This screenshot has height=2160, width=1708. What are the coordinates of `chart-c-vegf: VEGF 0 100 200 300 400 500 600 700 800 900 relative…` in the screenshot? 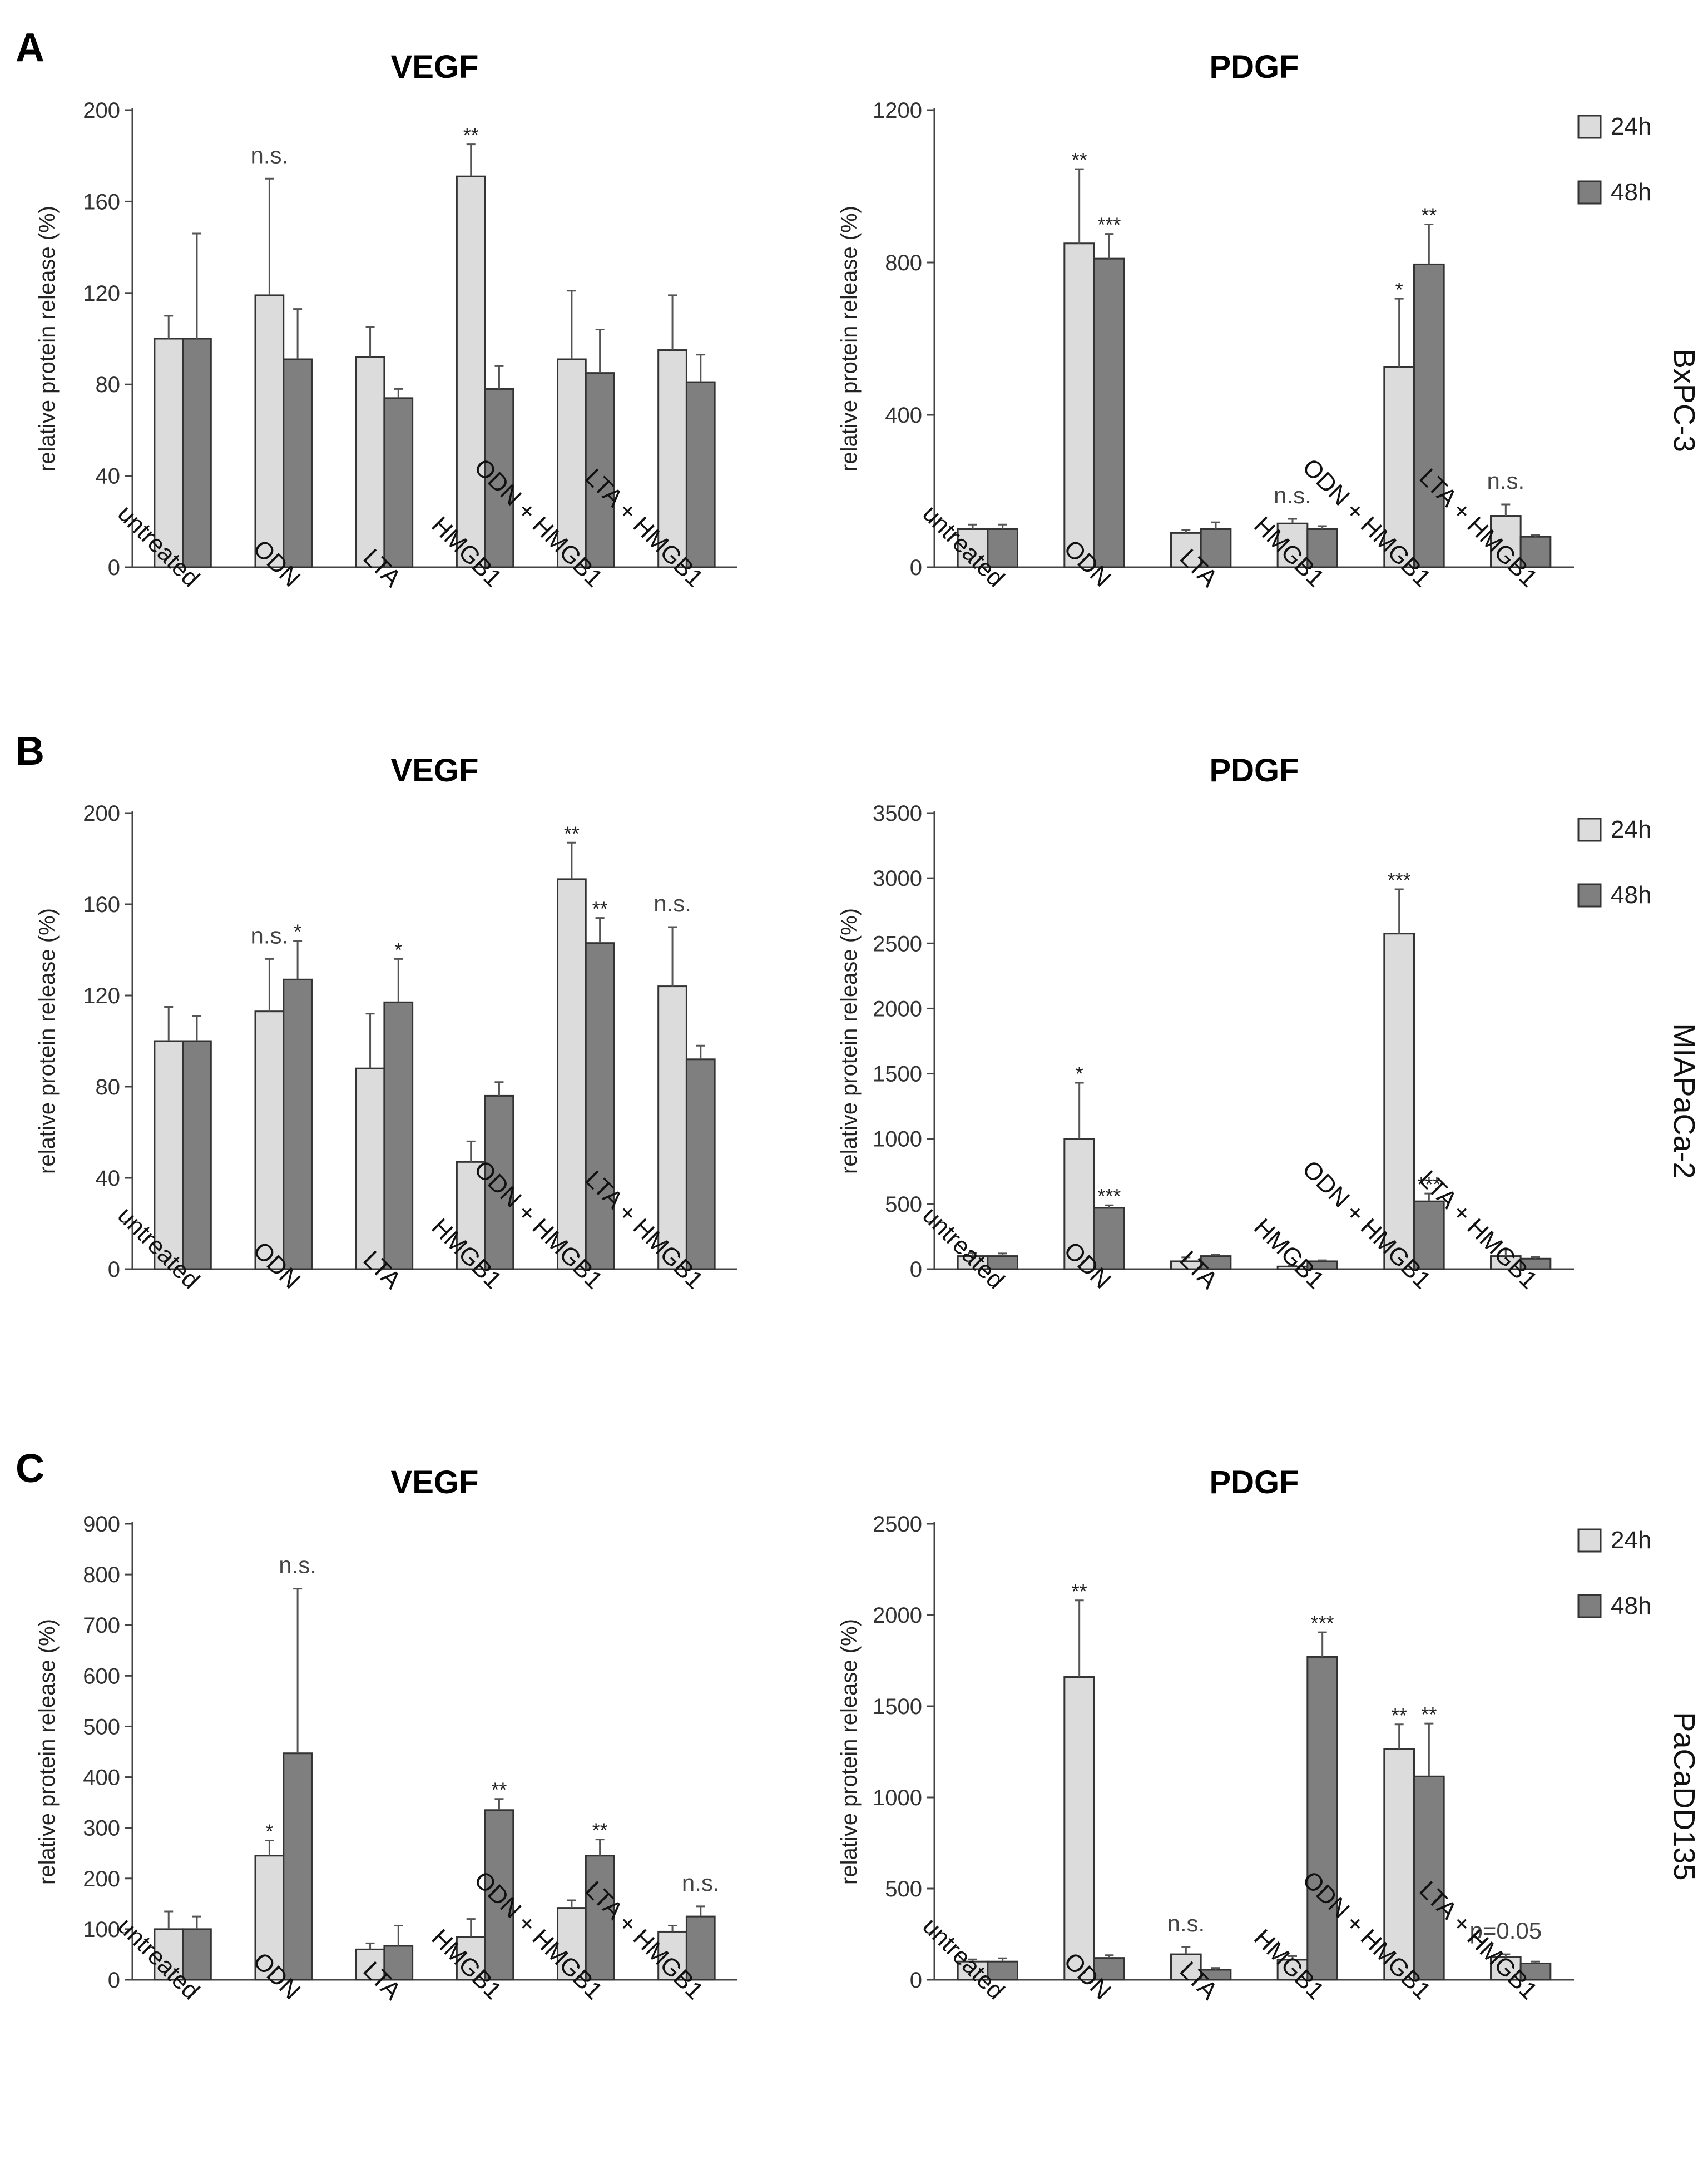 It's located at (386, 1734).